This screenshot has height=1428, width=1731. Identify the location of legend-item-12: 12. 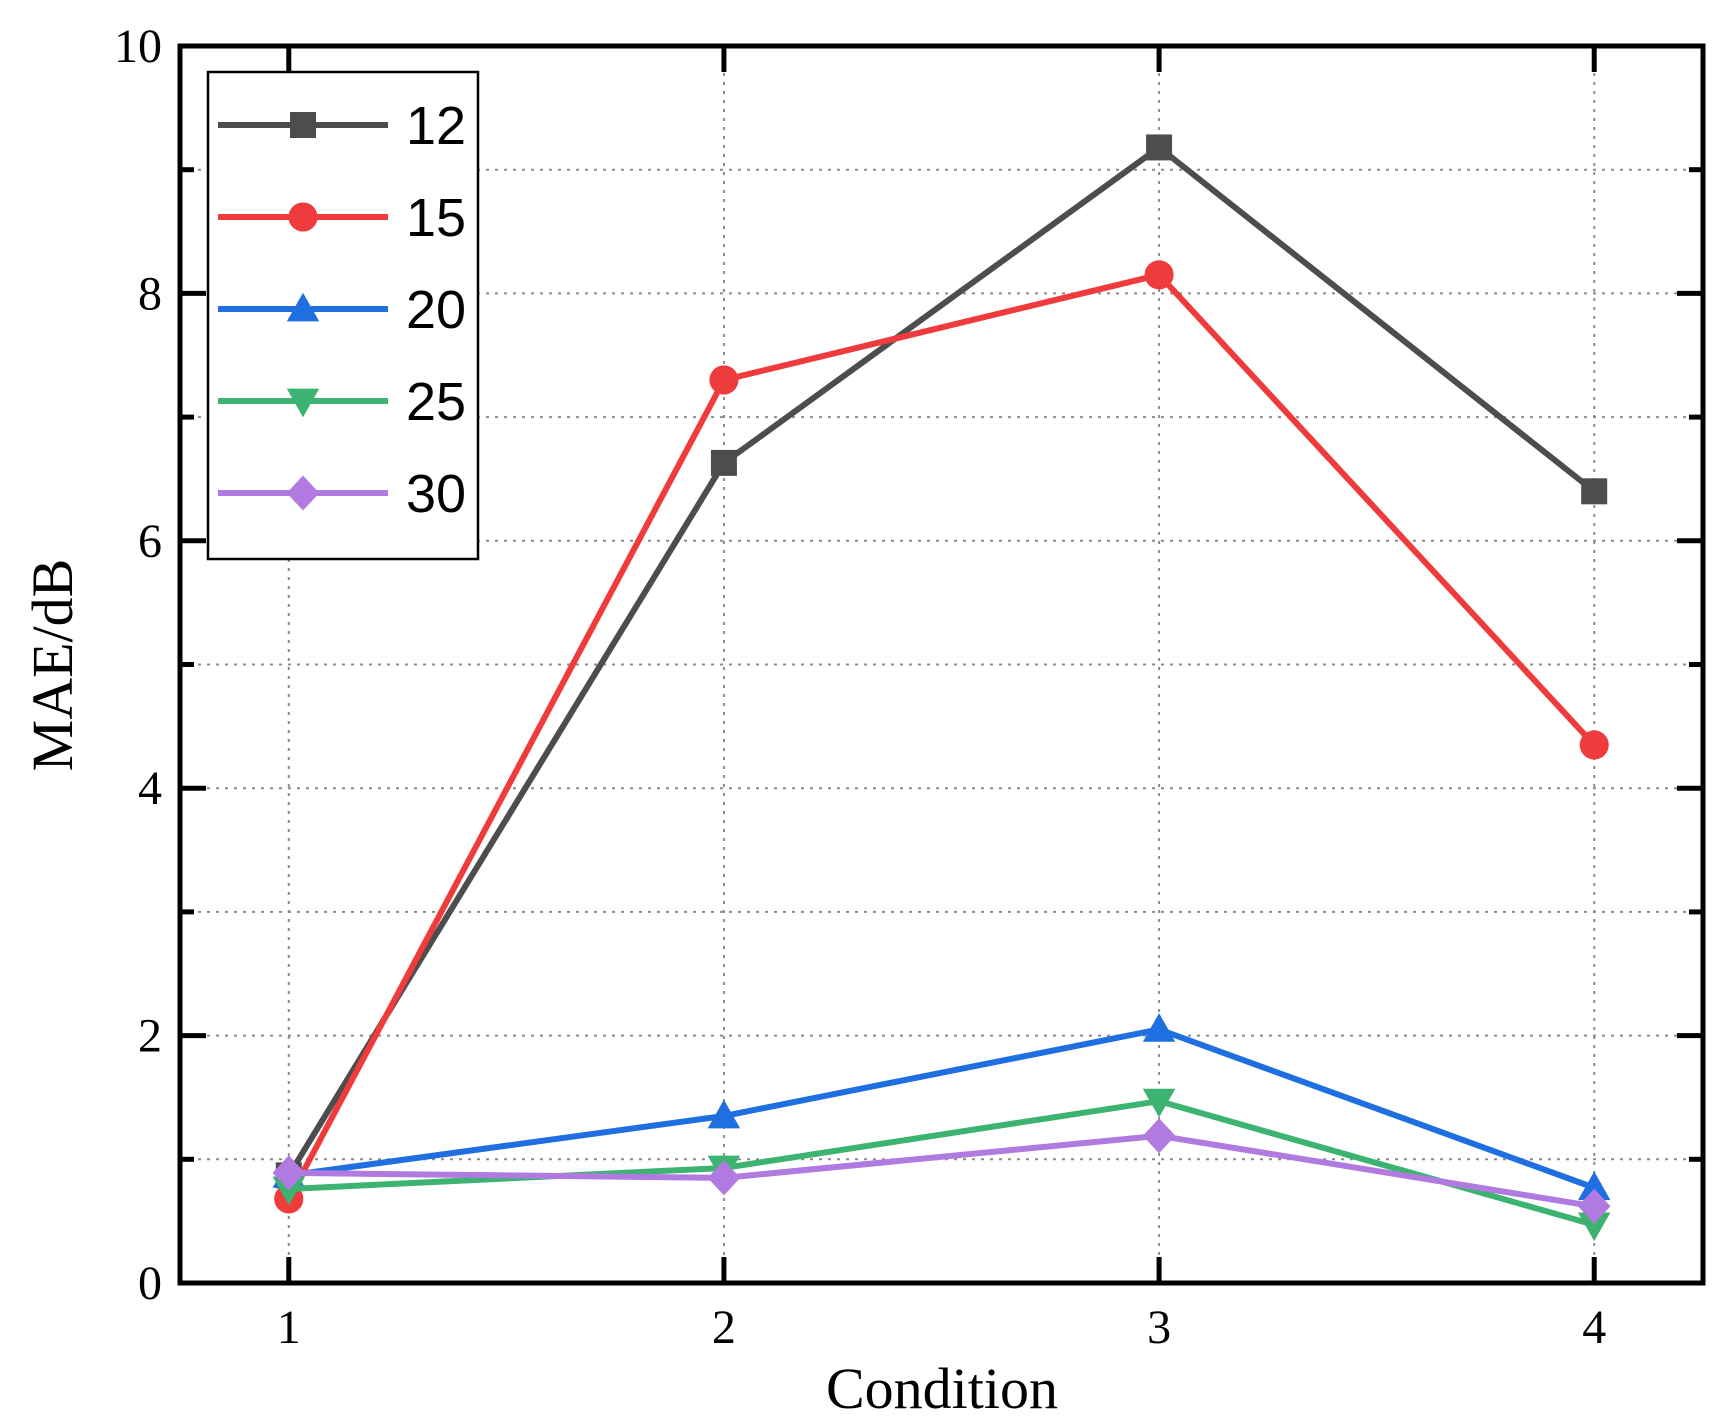
(342, 126).